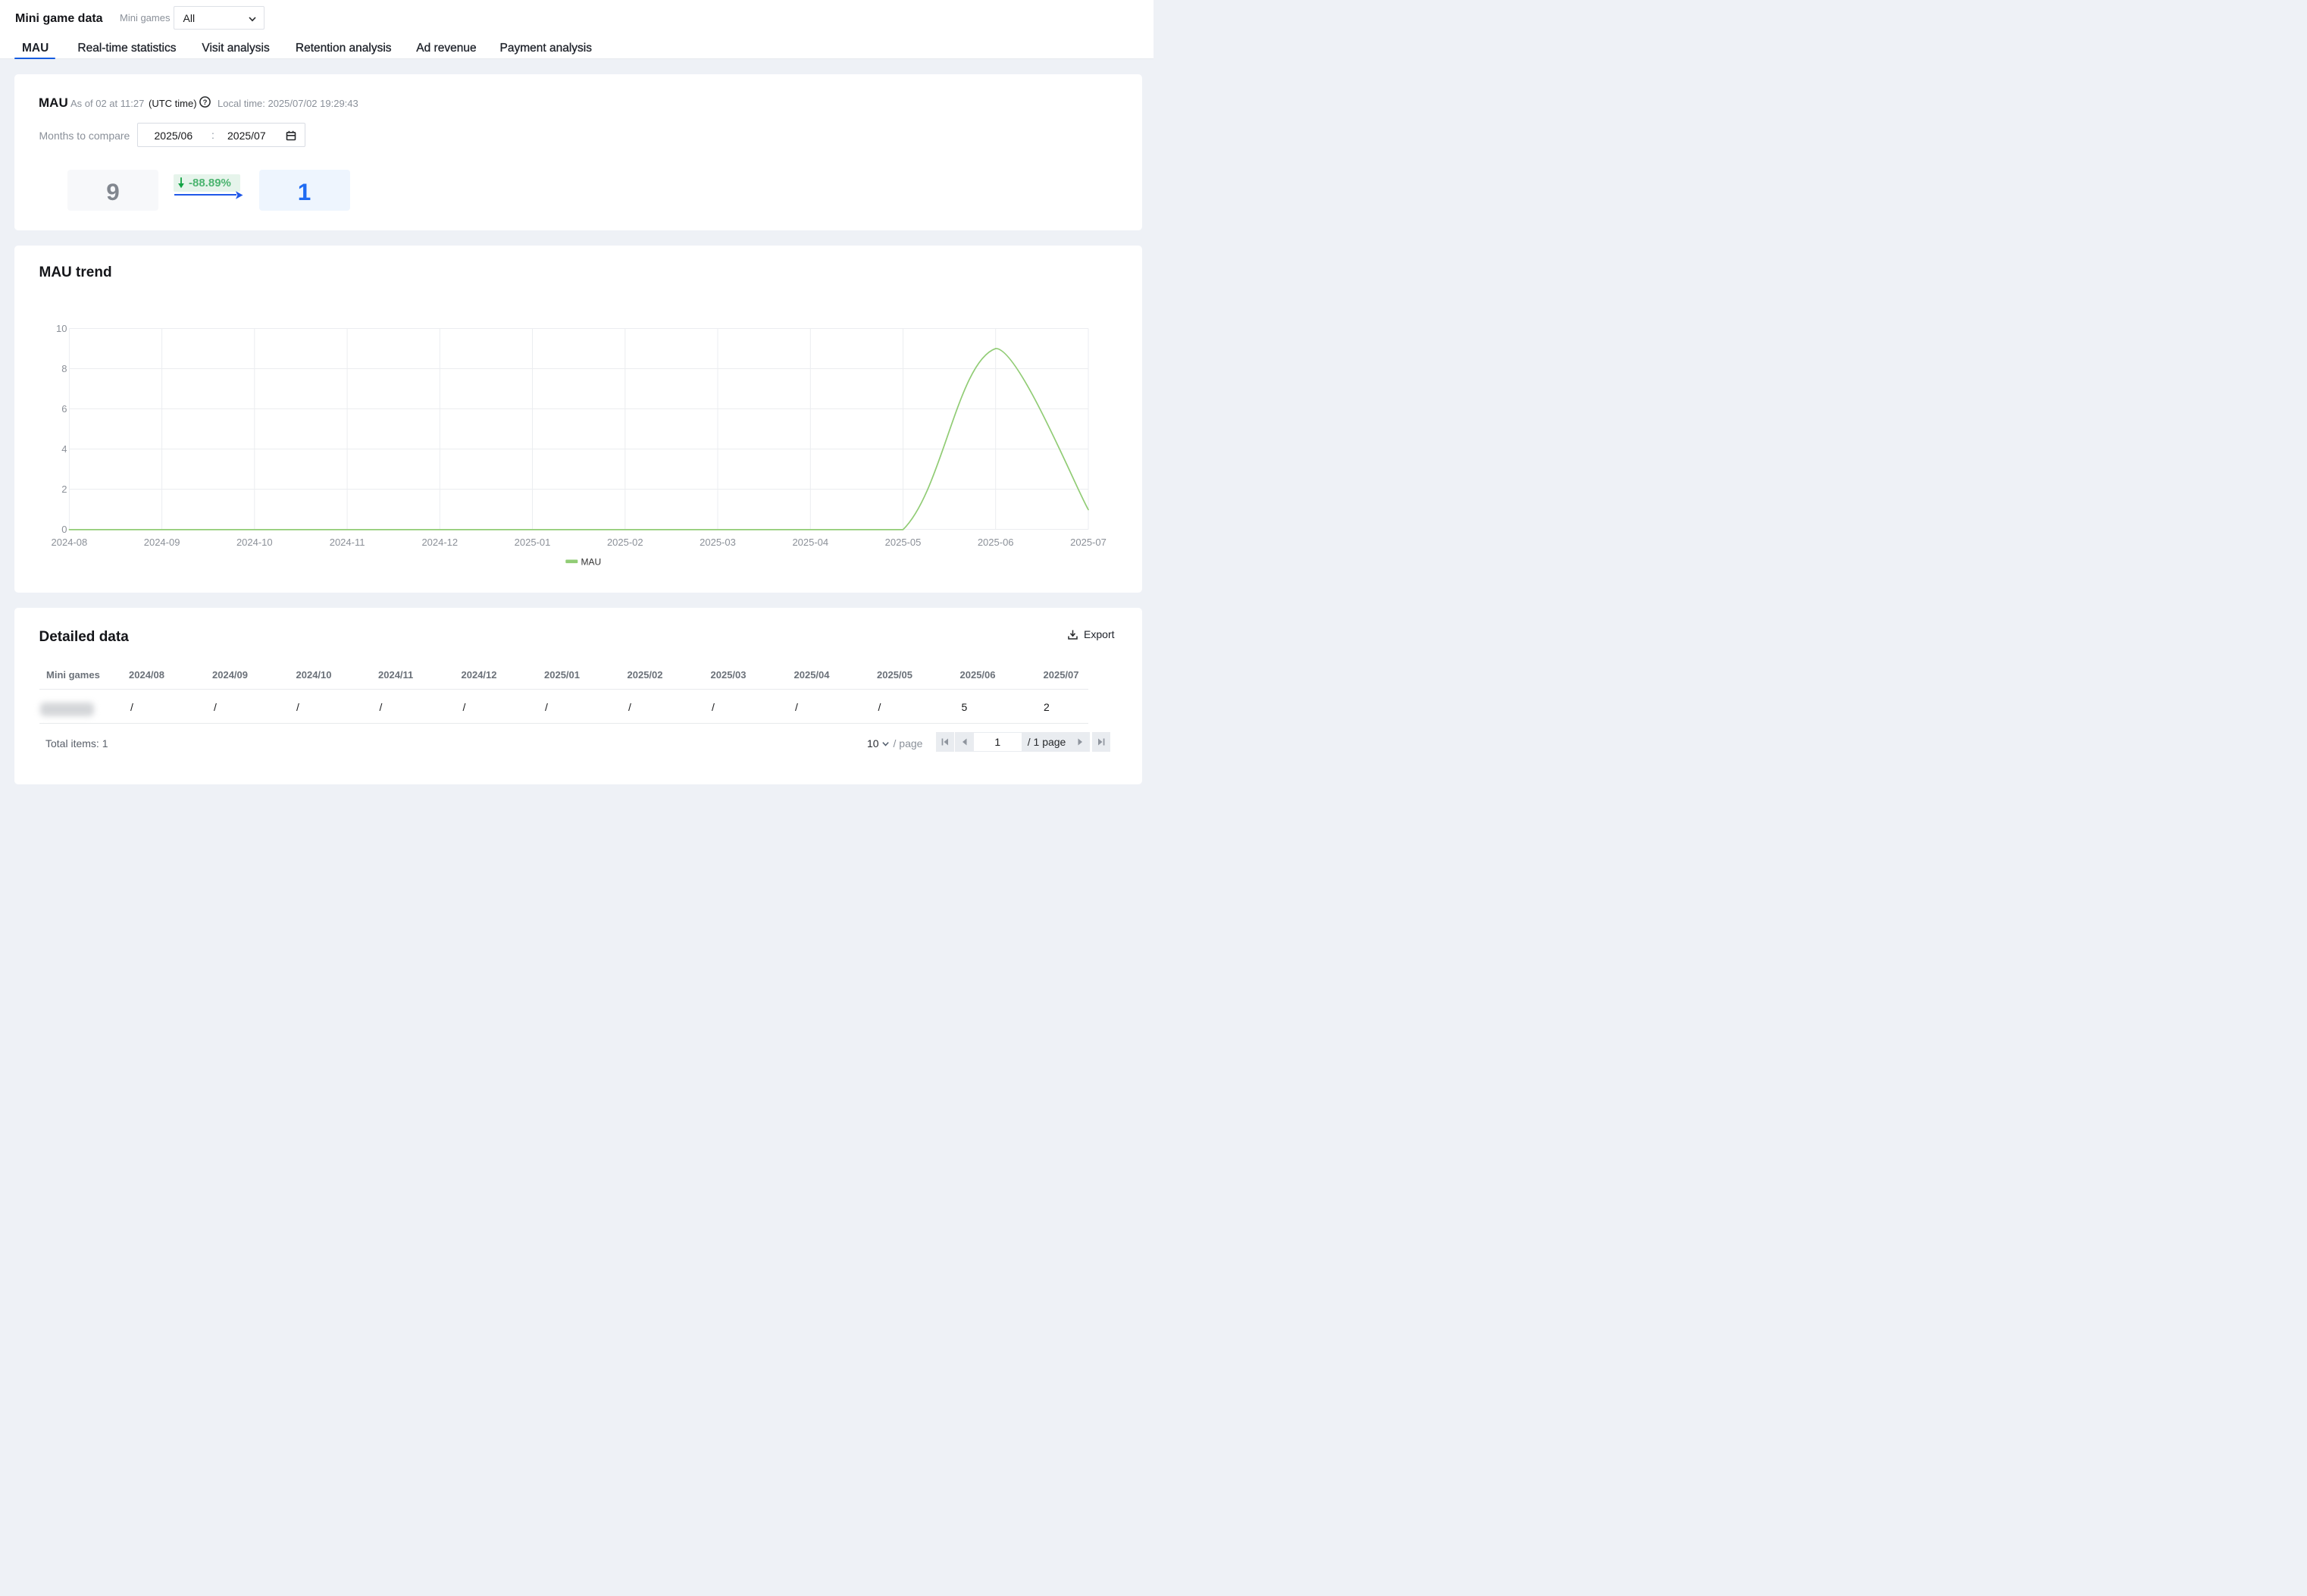 The width and height of the screenshot is (2307, 1596). I want to click on svg-text: 2025-06, so click(996, 542).